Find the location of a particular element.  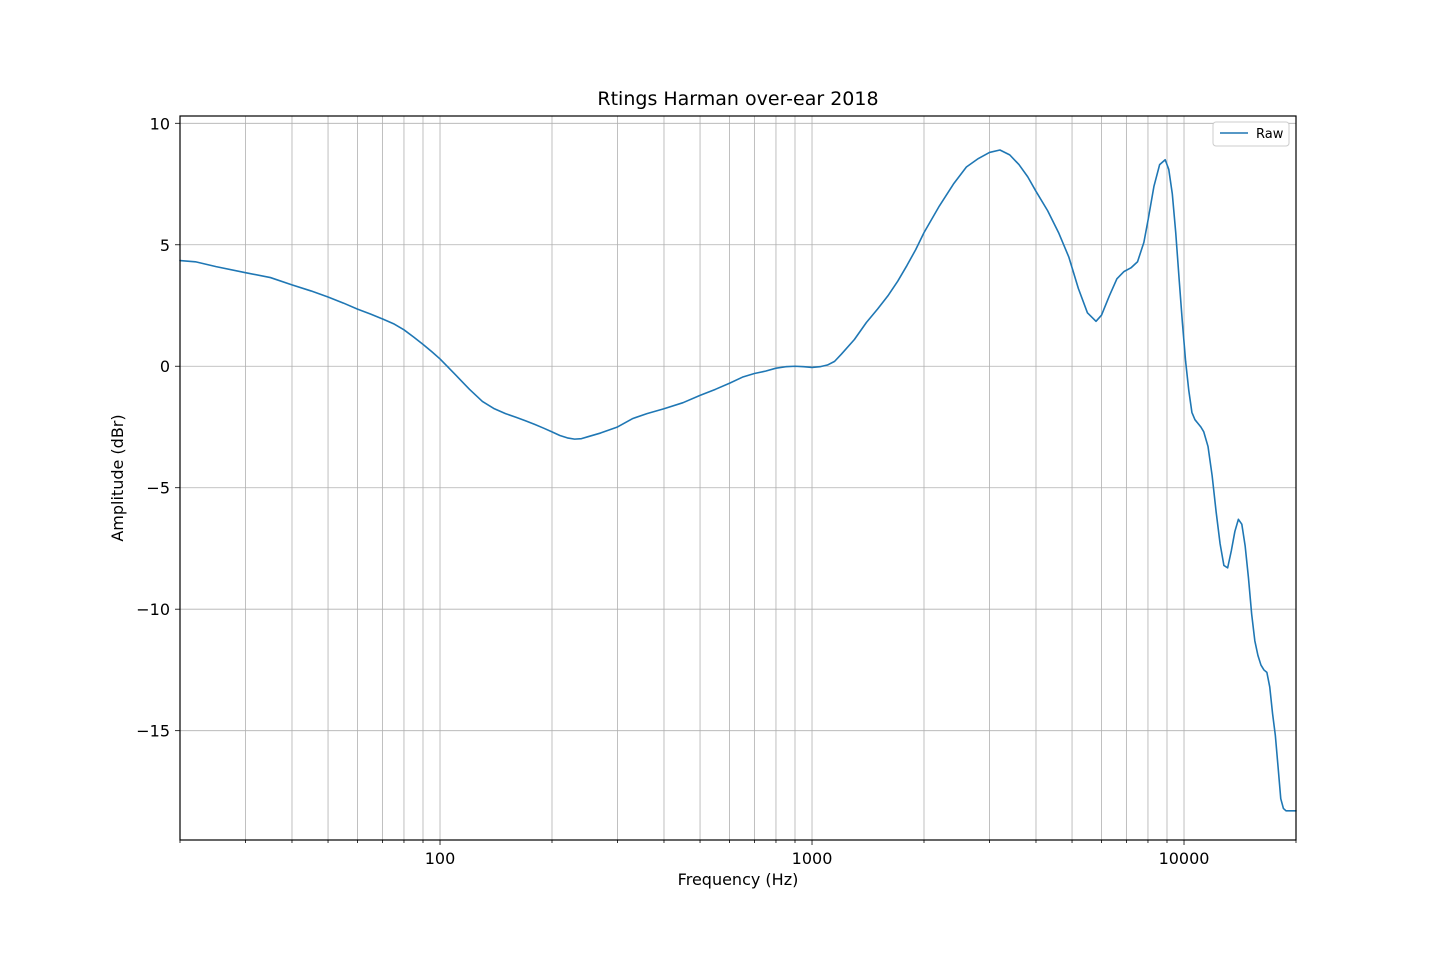

y-tick-label: 0 is located at coordinates (165, 366).